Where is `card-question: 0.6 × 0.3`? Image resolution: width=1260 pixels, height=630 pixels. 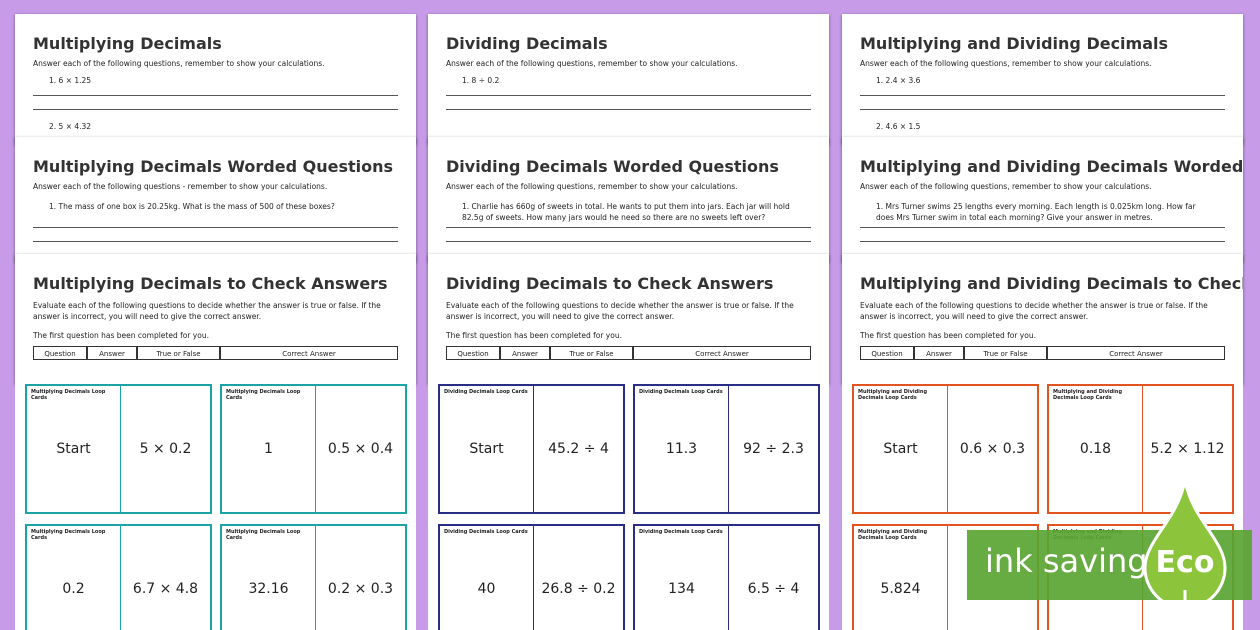 card-question: 0.6 × 0.3 is located at coordinates (992, 449).